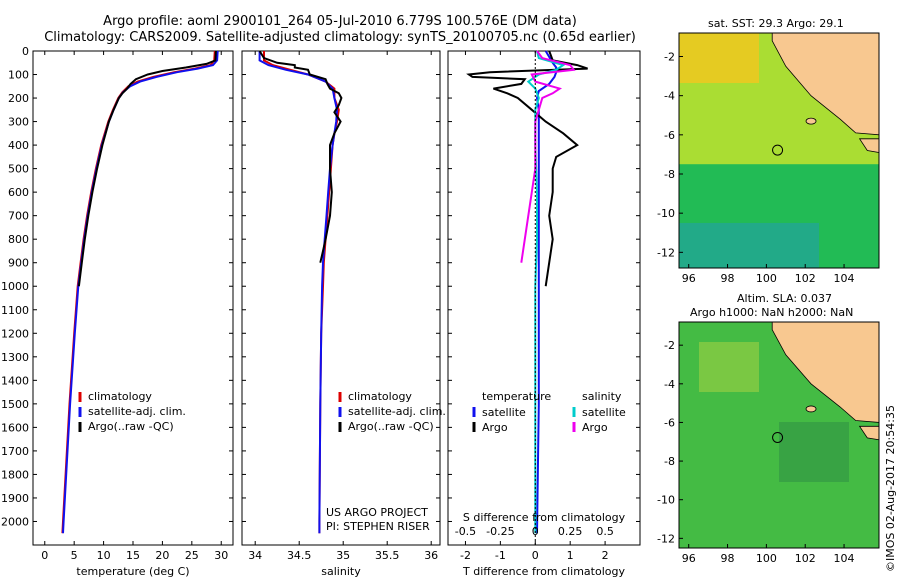 This screenshot has height=580, width=900. What do you see at coordinates (570, 555) in the screenshot?
I see `x-tick-label-differences: 1` at bounding box center [570, 555].